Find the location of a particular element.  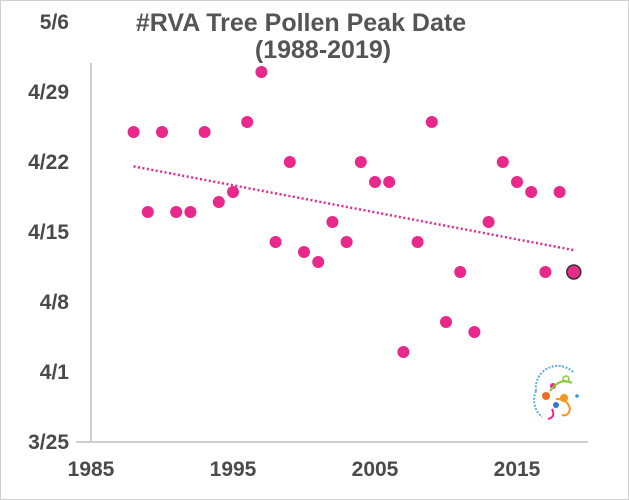

y-tick-label: 4/1 is located at coordinates (55, 372).